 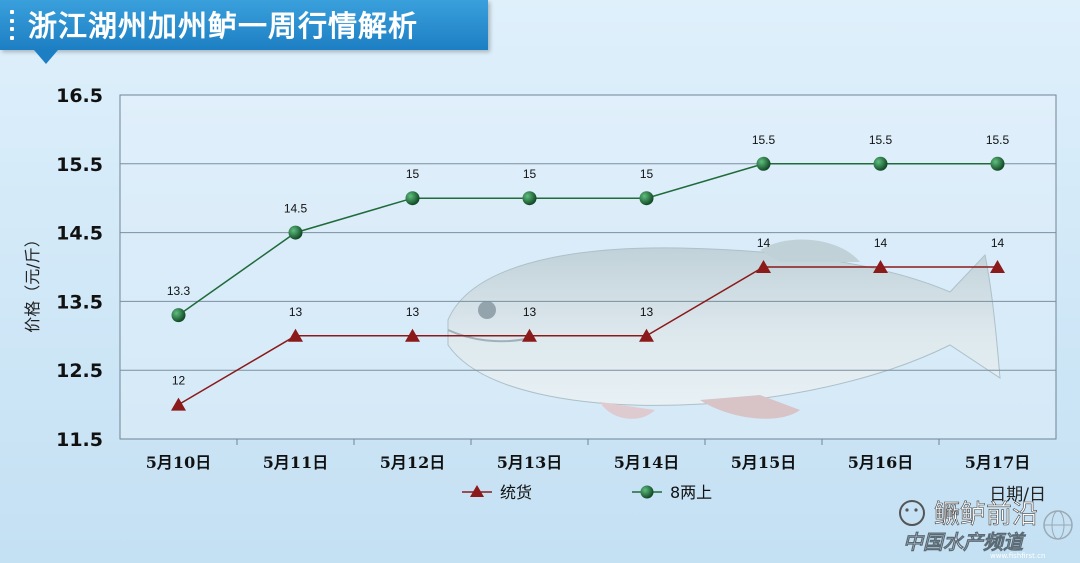 What do you see at coordinates (529, 462) in the screenshot?
I see `x-tick-label: 5月13日` at bounding box center [529, 462].